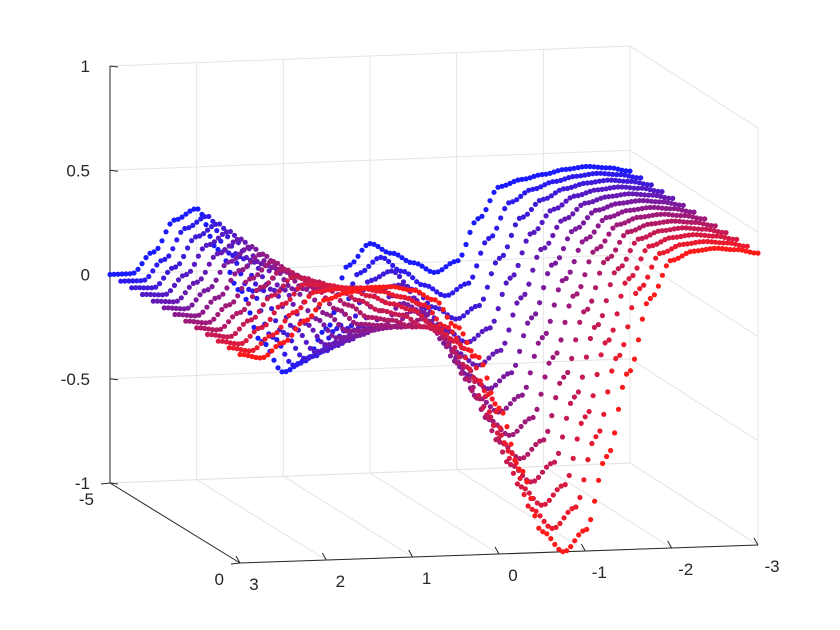 This screenshot has width=840, height=630. I want to click on y-axis-tick, so click(105, 483).